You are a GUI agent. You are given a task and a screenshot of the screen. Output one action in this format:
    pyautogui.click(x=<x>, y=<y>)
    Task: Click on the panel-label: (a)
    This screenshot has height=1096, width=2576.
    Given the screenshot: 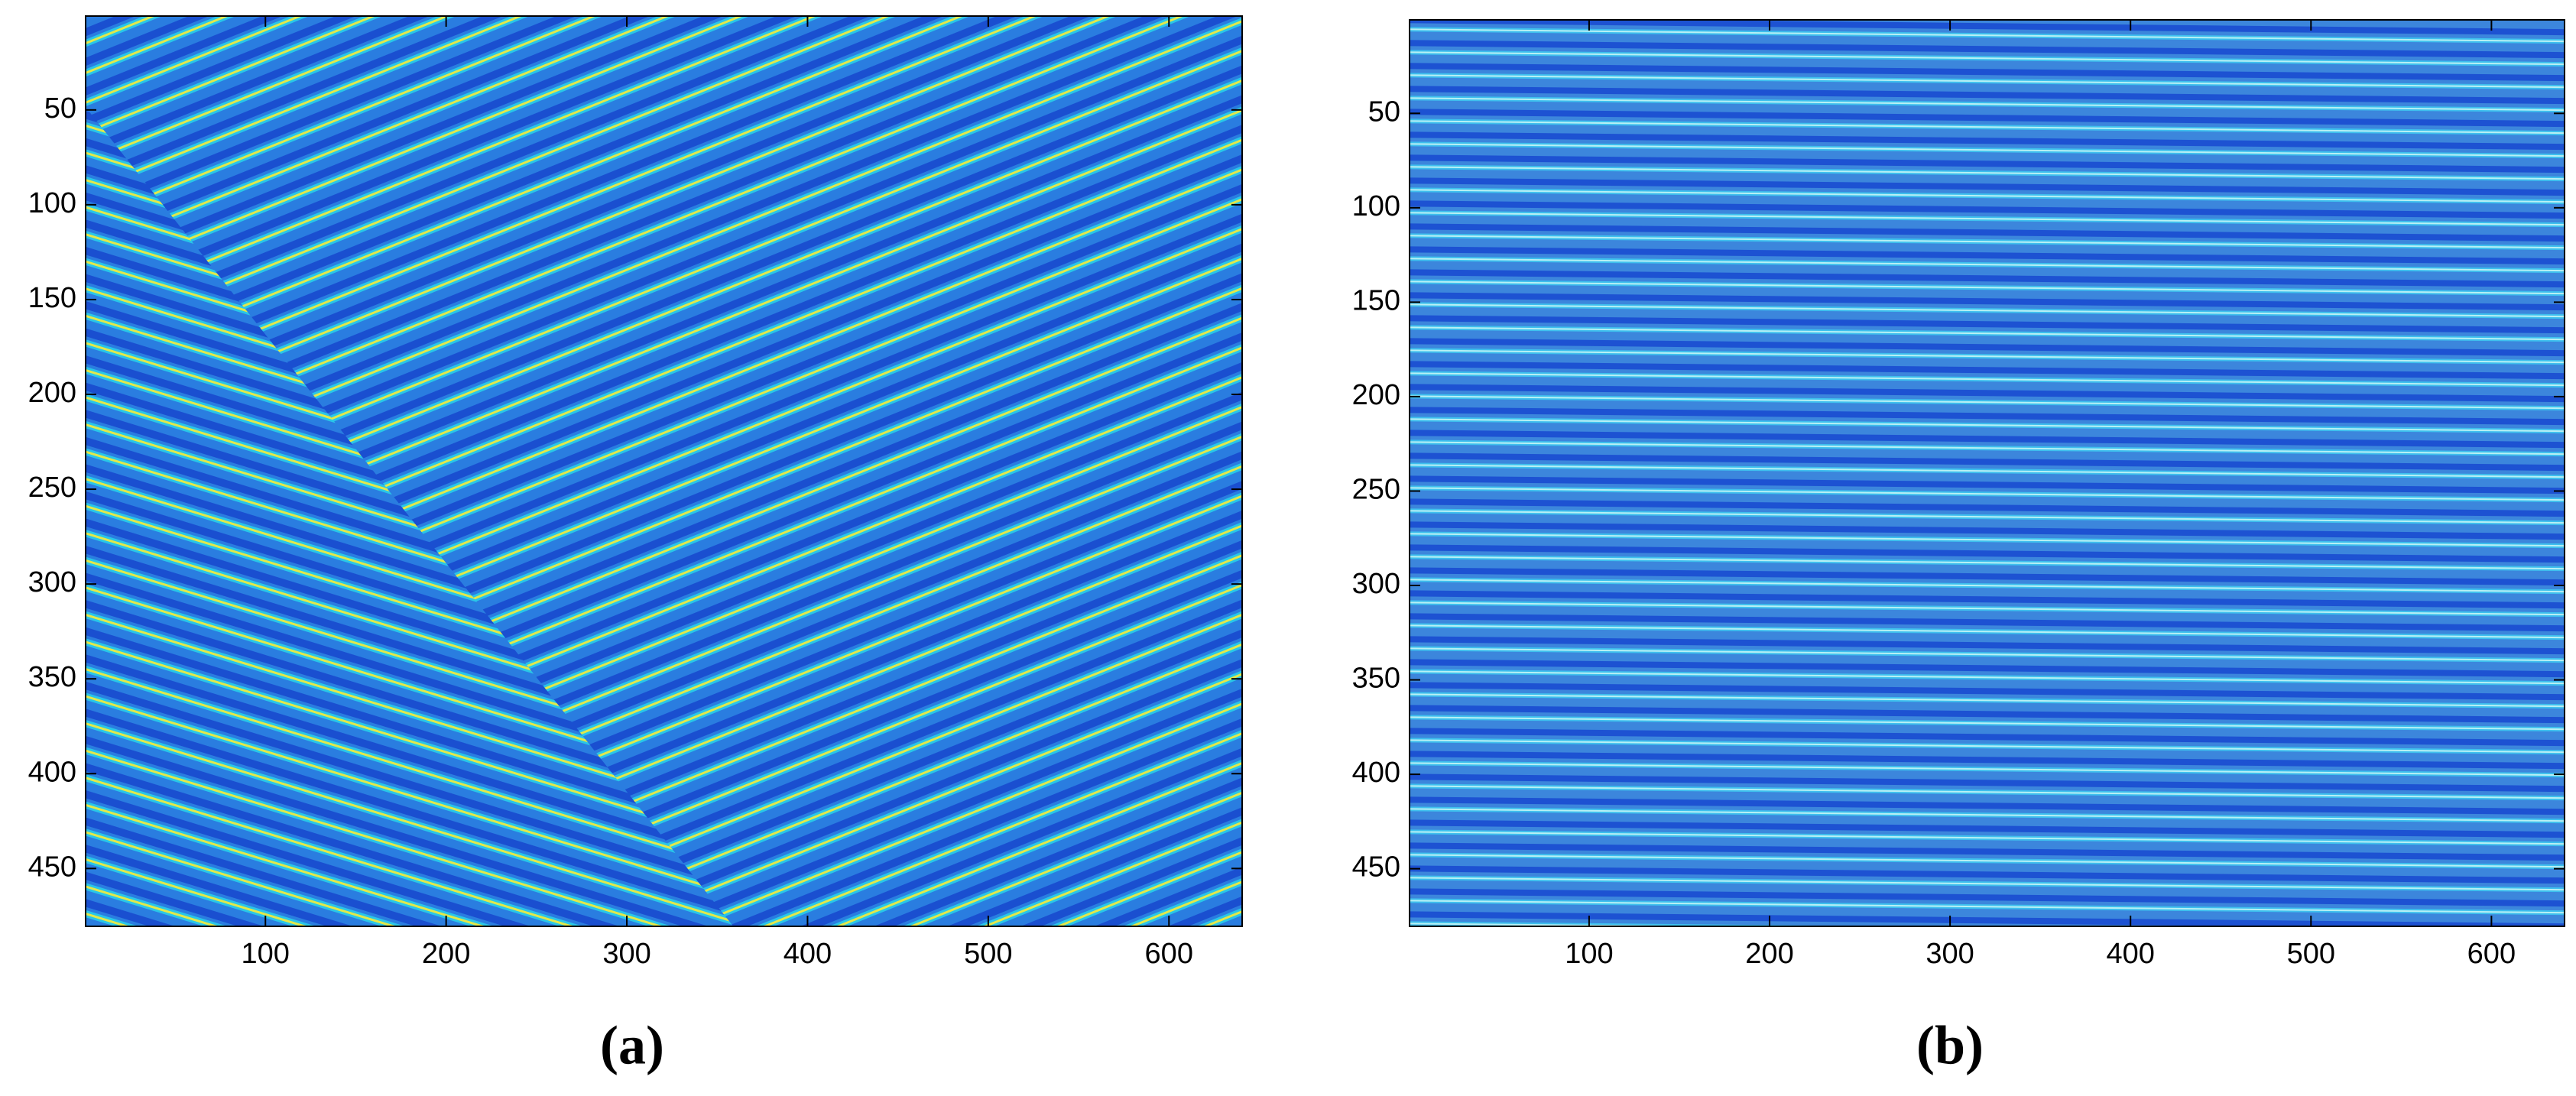 What is the action you would take?
    pyautogui.click(x=632, y=1045)
    